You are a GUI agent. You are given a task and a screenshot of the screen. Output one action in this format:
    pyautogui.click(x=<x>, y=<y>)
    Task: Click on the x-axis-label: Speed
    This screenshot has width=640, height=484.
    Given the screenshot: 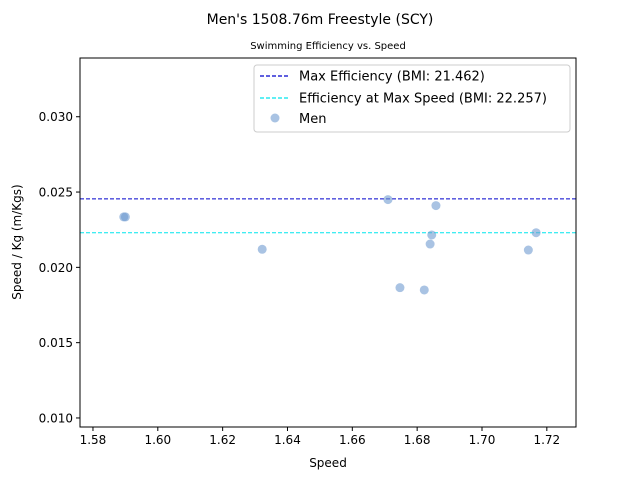 What is the action you would take?
    pyautogui.click(x=328, y=463)
    